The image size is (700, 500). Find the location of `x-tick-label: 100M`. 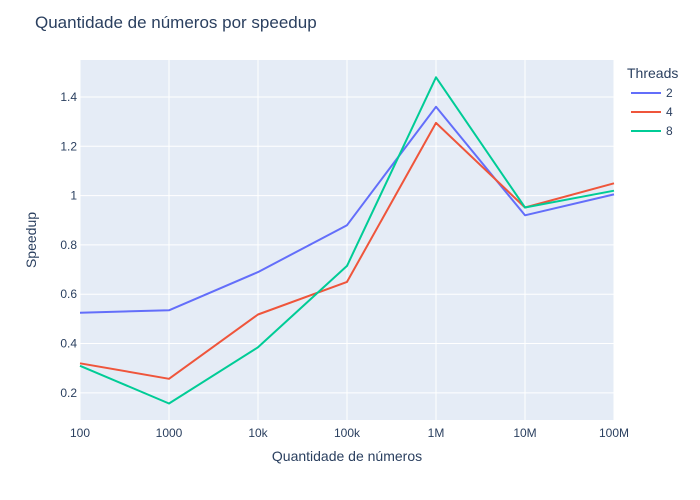

x-tick-label: 100M is located at coordinates (614, 433).